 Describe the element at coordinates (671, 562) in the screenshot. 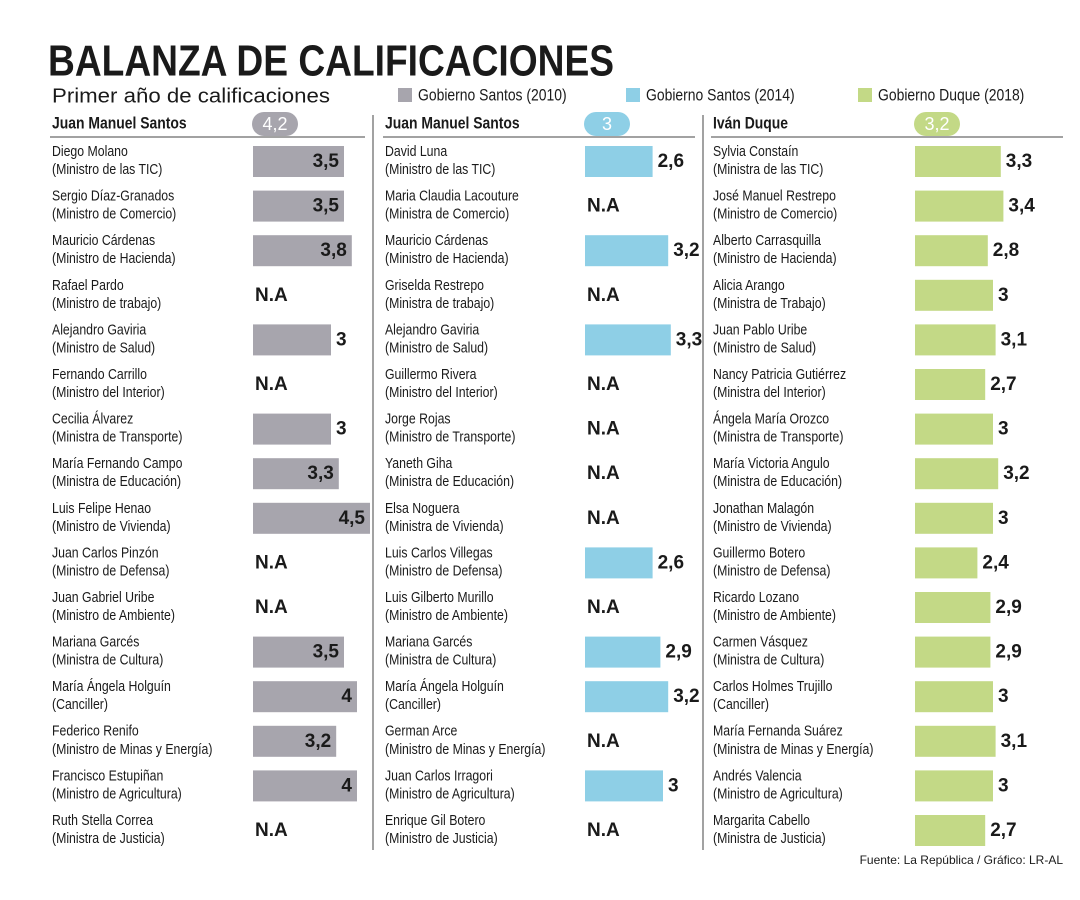

I see `value-label: 2,6` at that location.